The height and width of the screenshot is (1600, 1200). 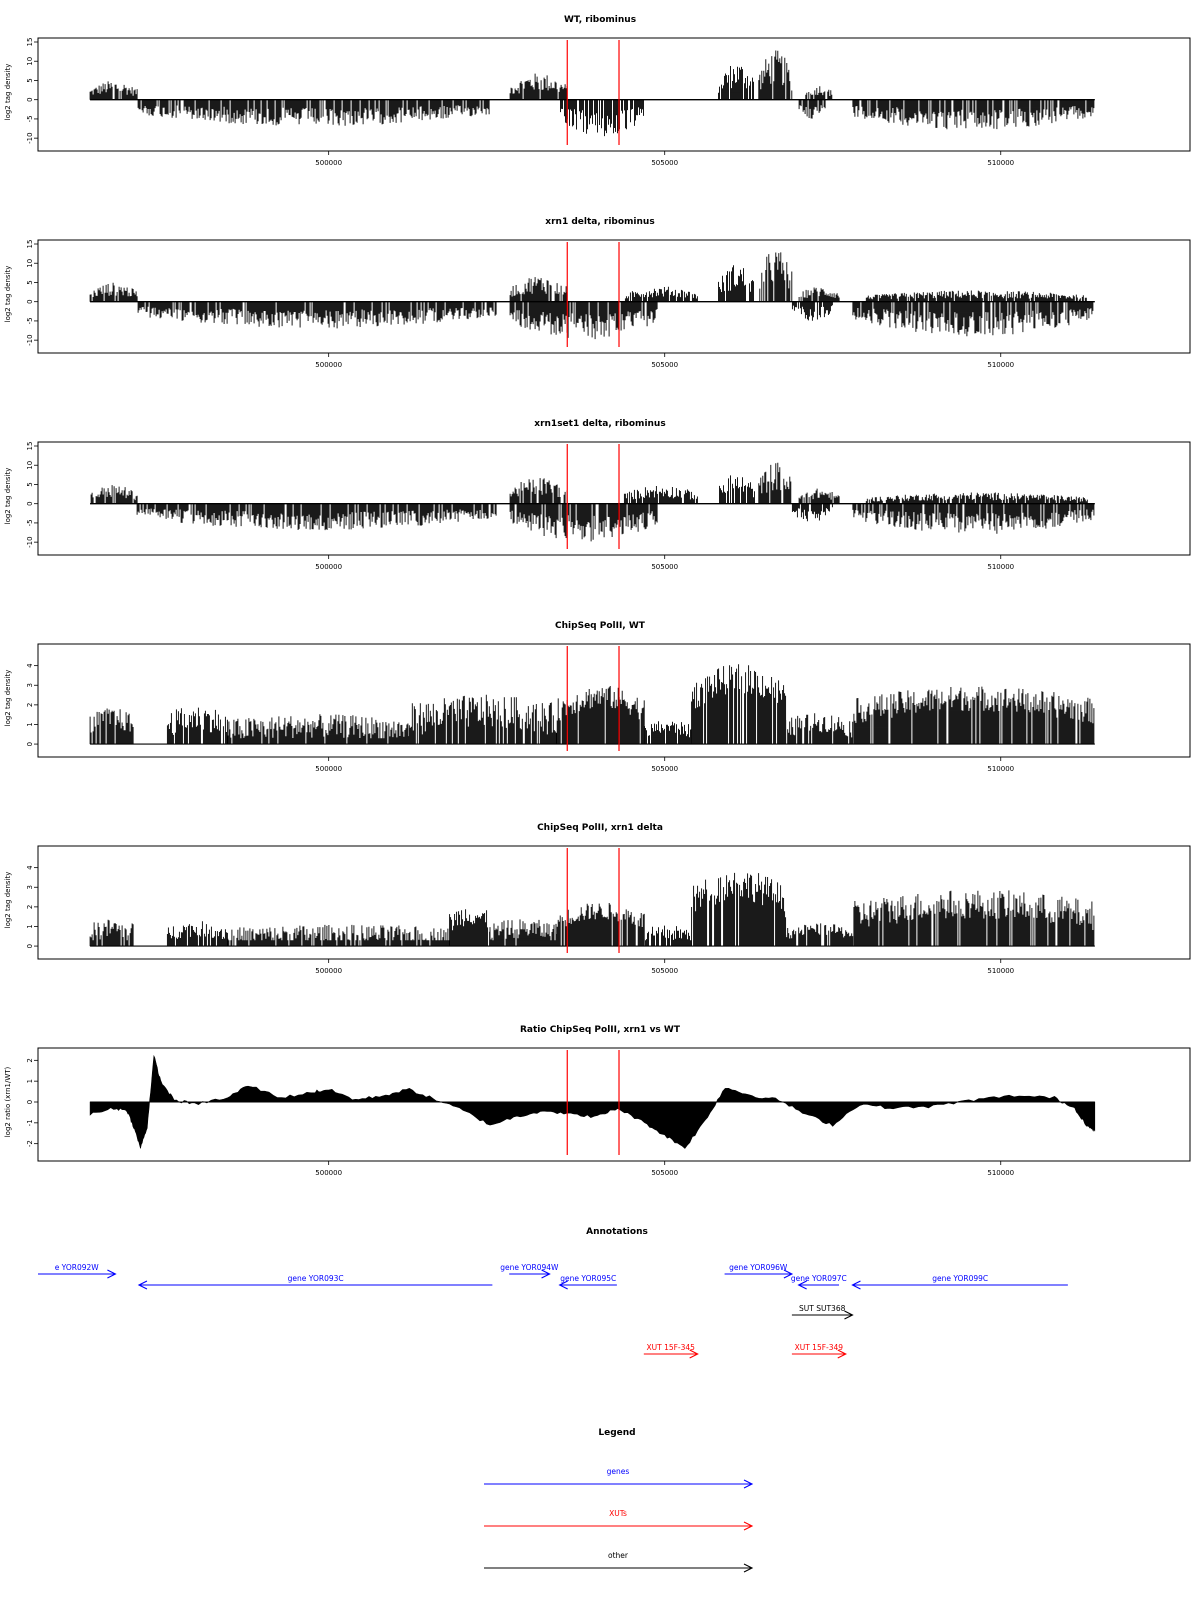 I want to click on y-tick-label: -1, so click(x=30, y=1122).